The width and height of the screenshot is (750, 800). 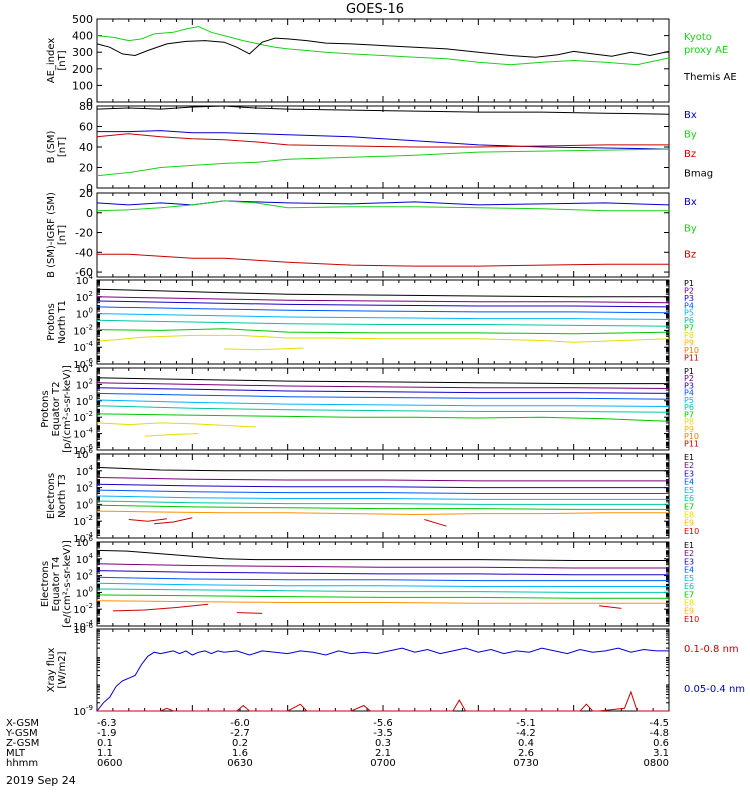 What do you see at coordinates (689, 290) in the screenshot?
I see `legend-entry: P2` at bounding box center [689, 290].